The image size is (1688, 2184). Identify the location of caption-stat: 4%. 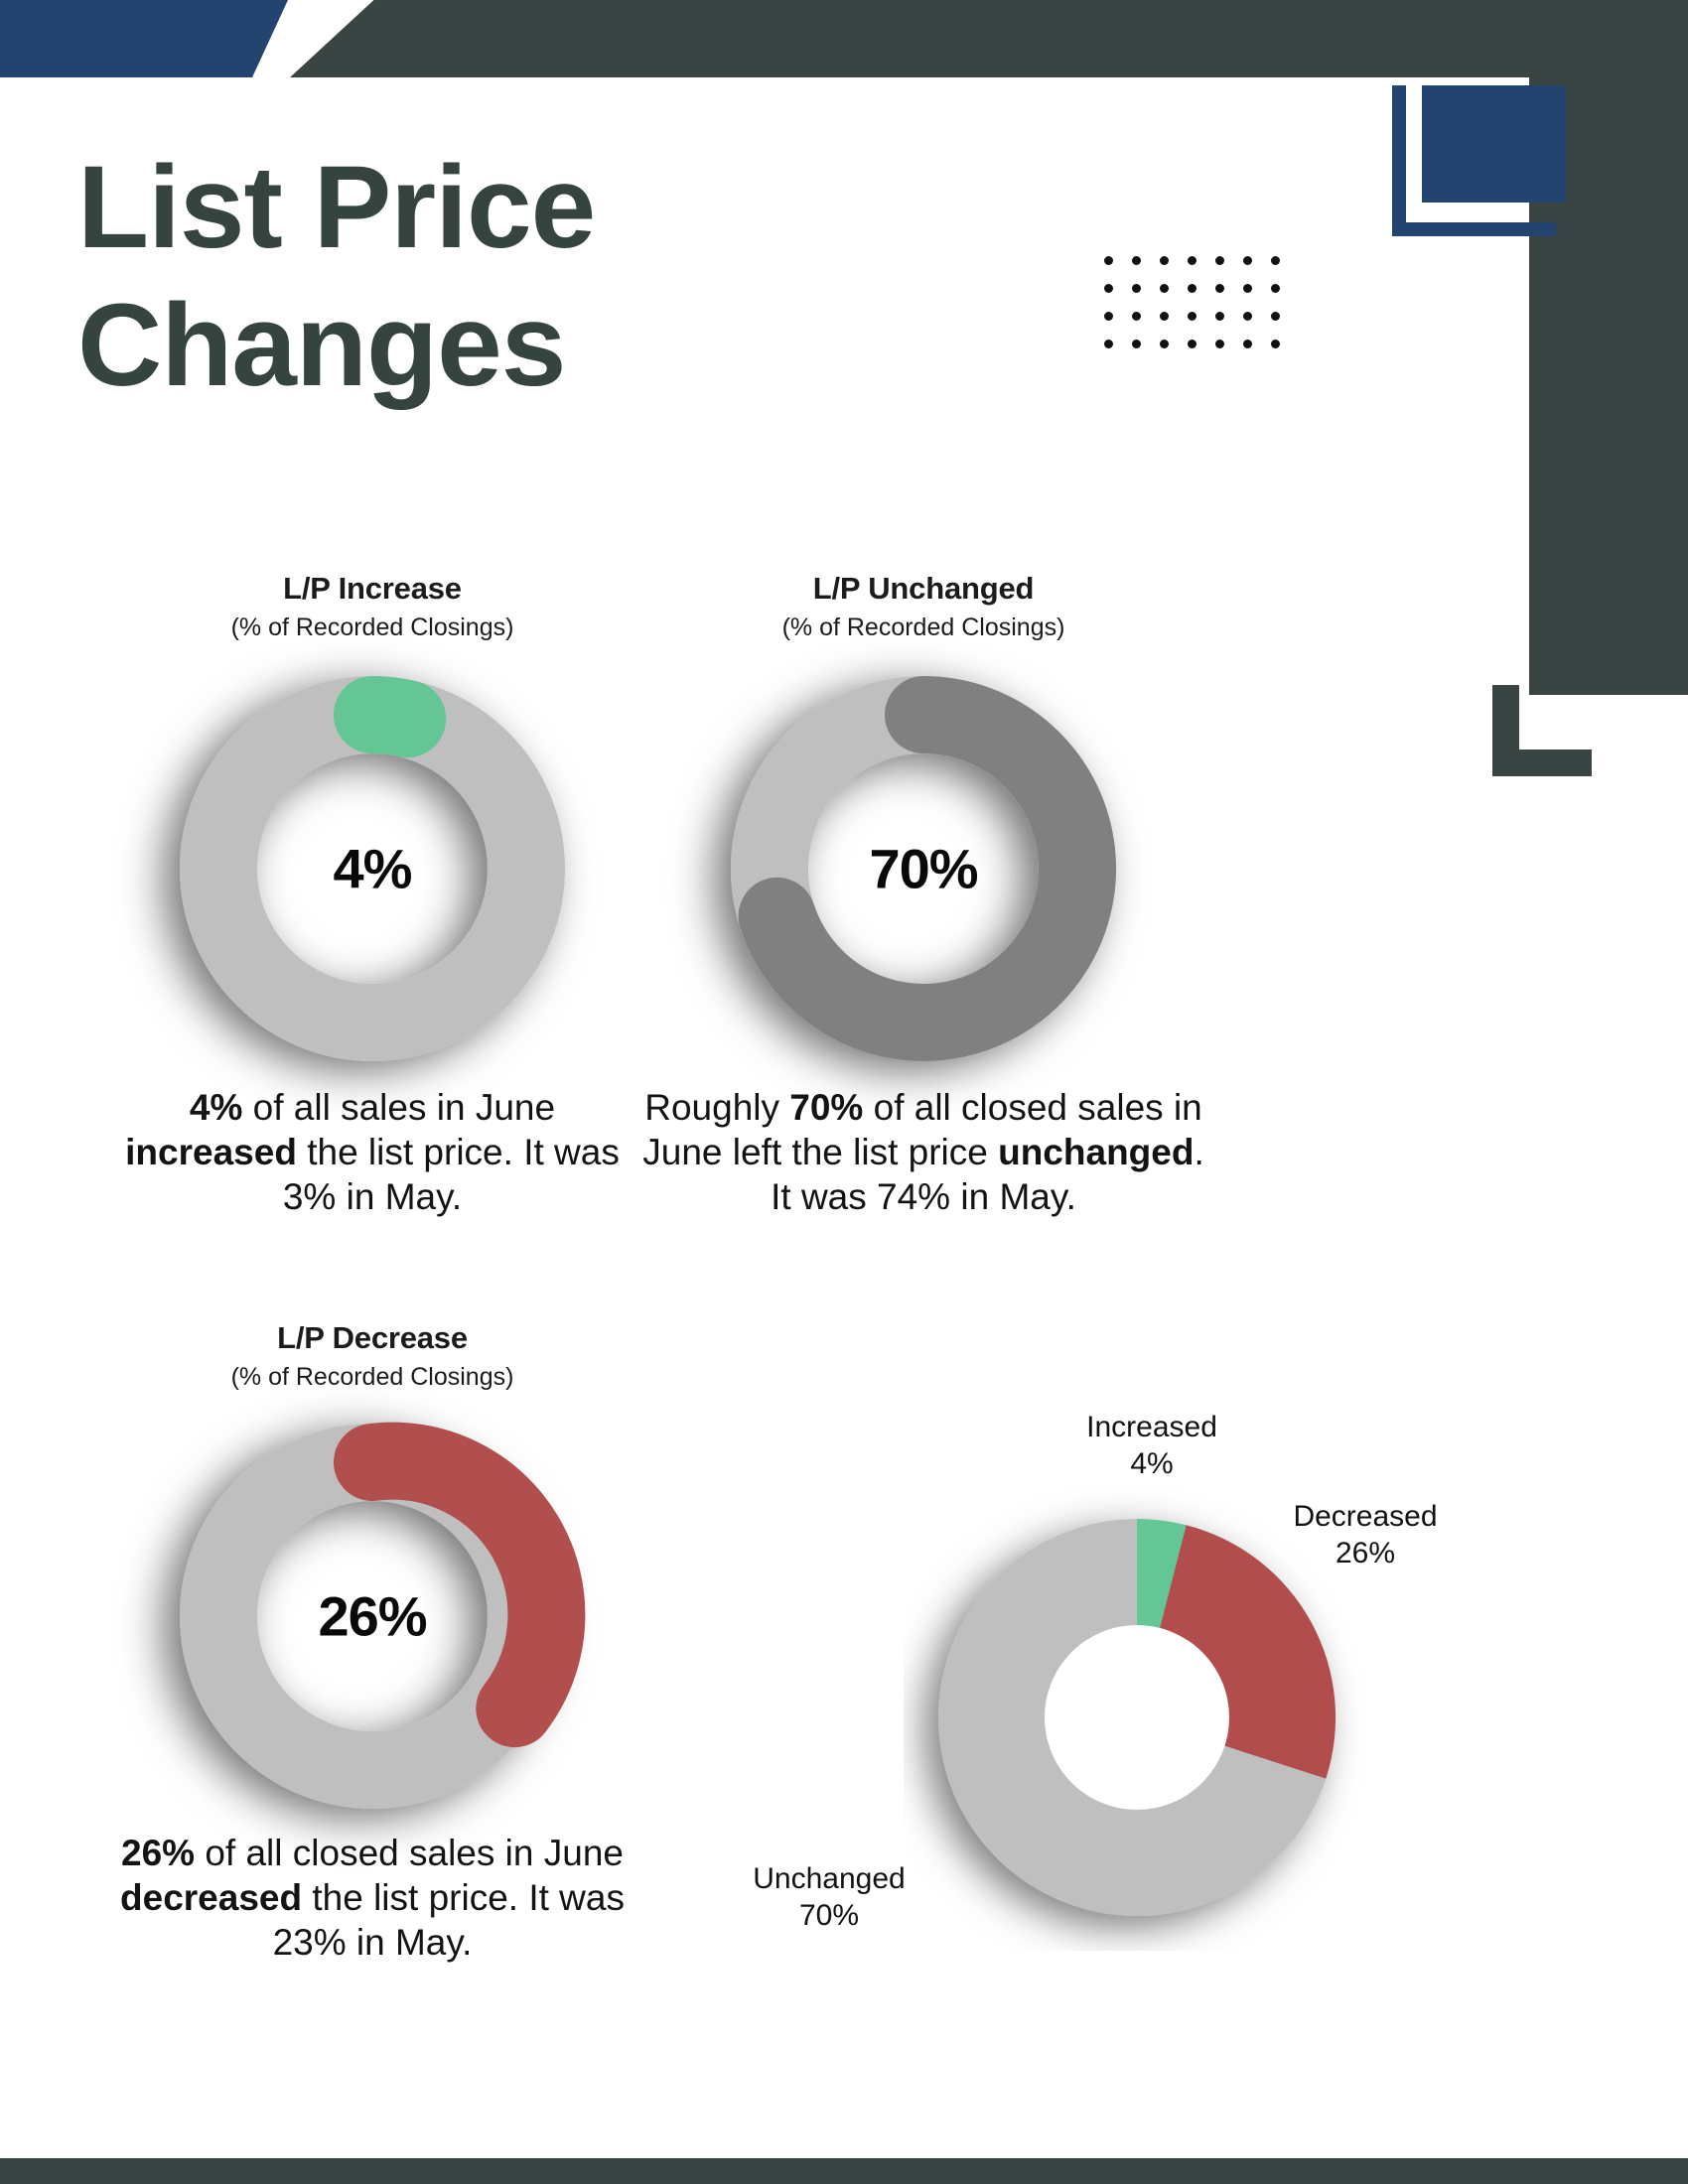
(216, 1107).